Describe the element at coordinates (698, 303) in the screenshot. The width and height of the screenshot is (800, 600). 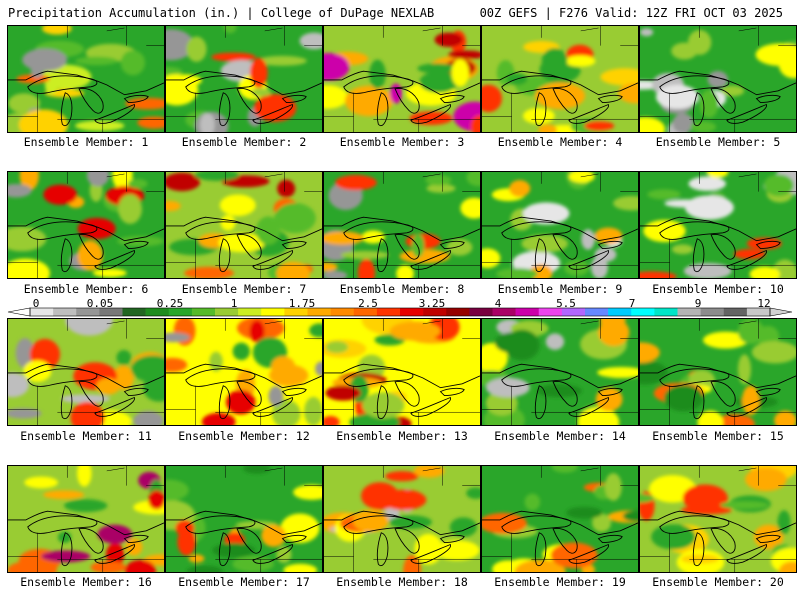
I see `color-scale-label: 9` at that location.